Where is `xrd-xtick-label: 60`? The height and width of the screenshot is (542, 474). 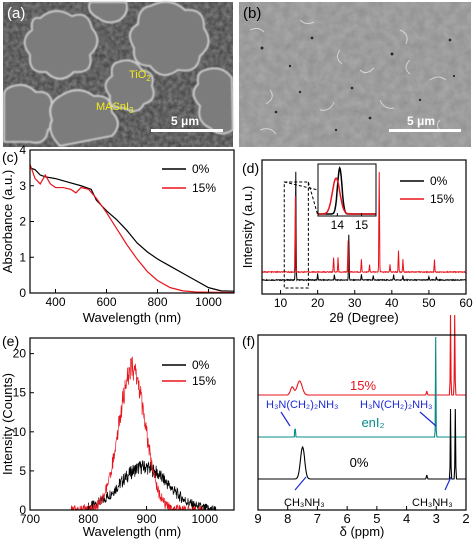 xrd-xtick-label: 60 is located at coordinates (466, 303).